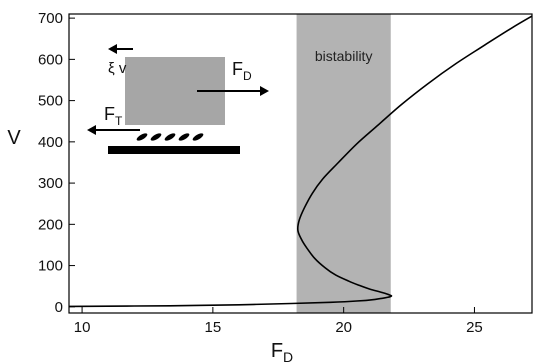 The width and height of the screenshot is (545, 364). I want to click on y-tick-label-500: 500, so click(50, 101).